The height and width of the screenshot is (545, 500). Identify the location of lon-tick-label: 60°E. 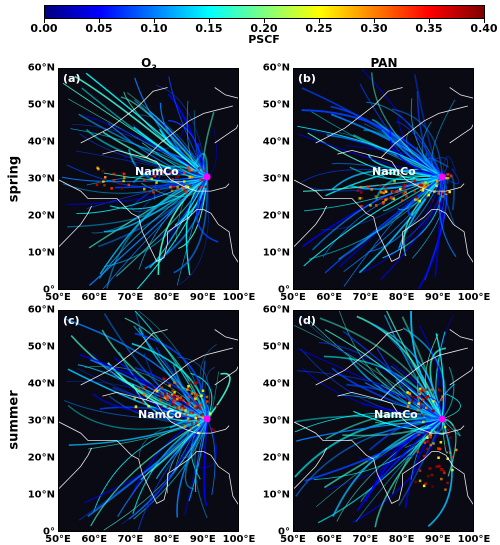
(94, 539).